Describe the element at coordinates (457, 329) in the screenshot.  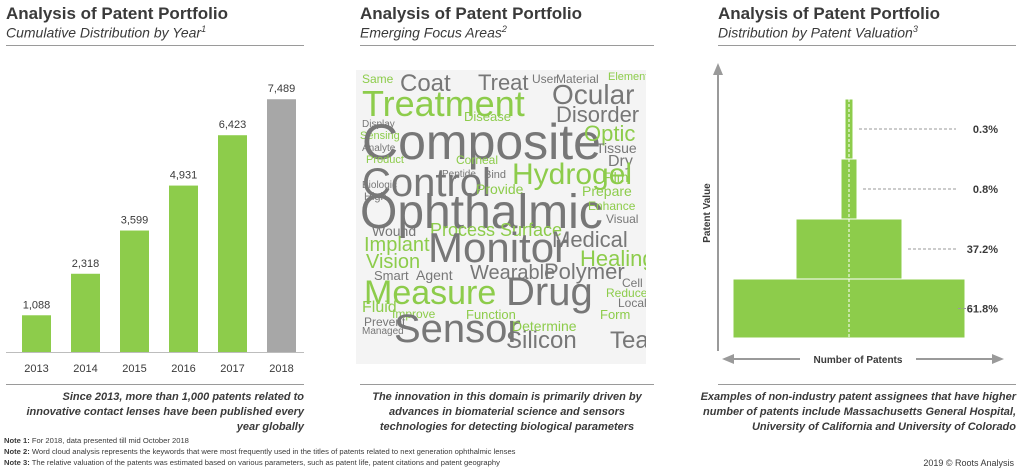
I see `word-cloud-word: Sensor` at that location.